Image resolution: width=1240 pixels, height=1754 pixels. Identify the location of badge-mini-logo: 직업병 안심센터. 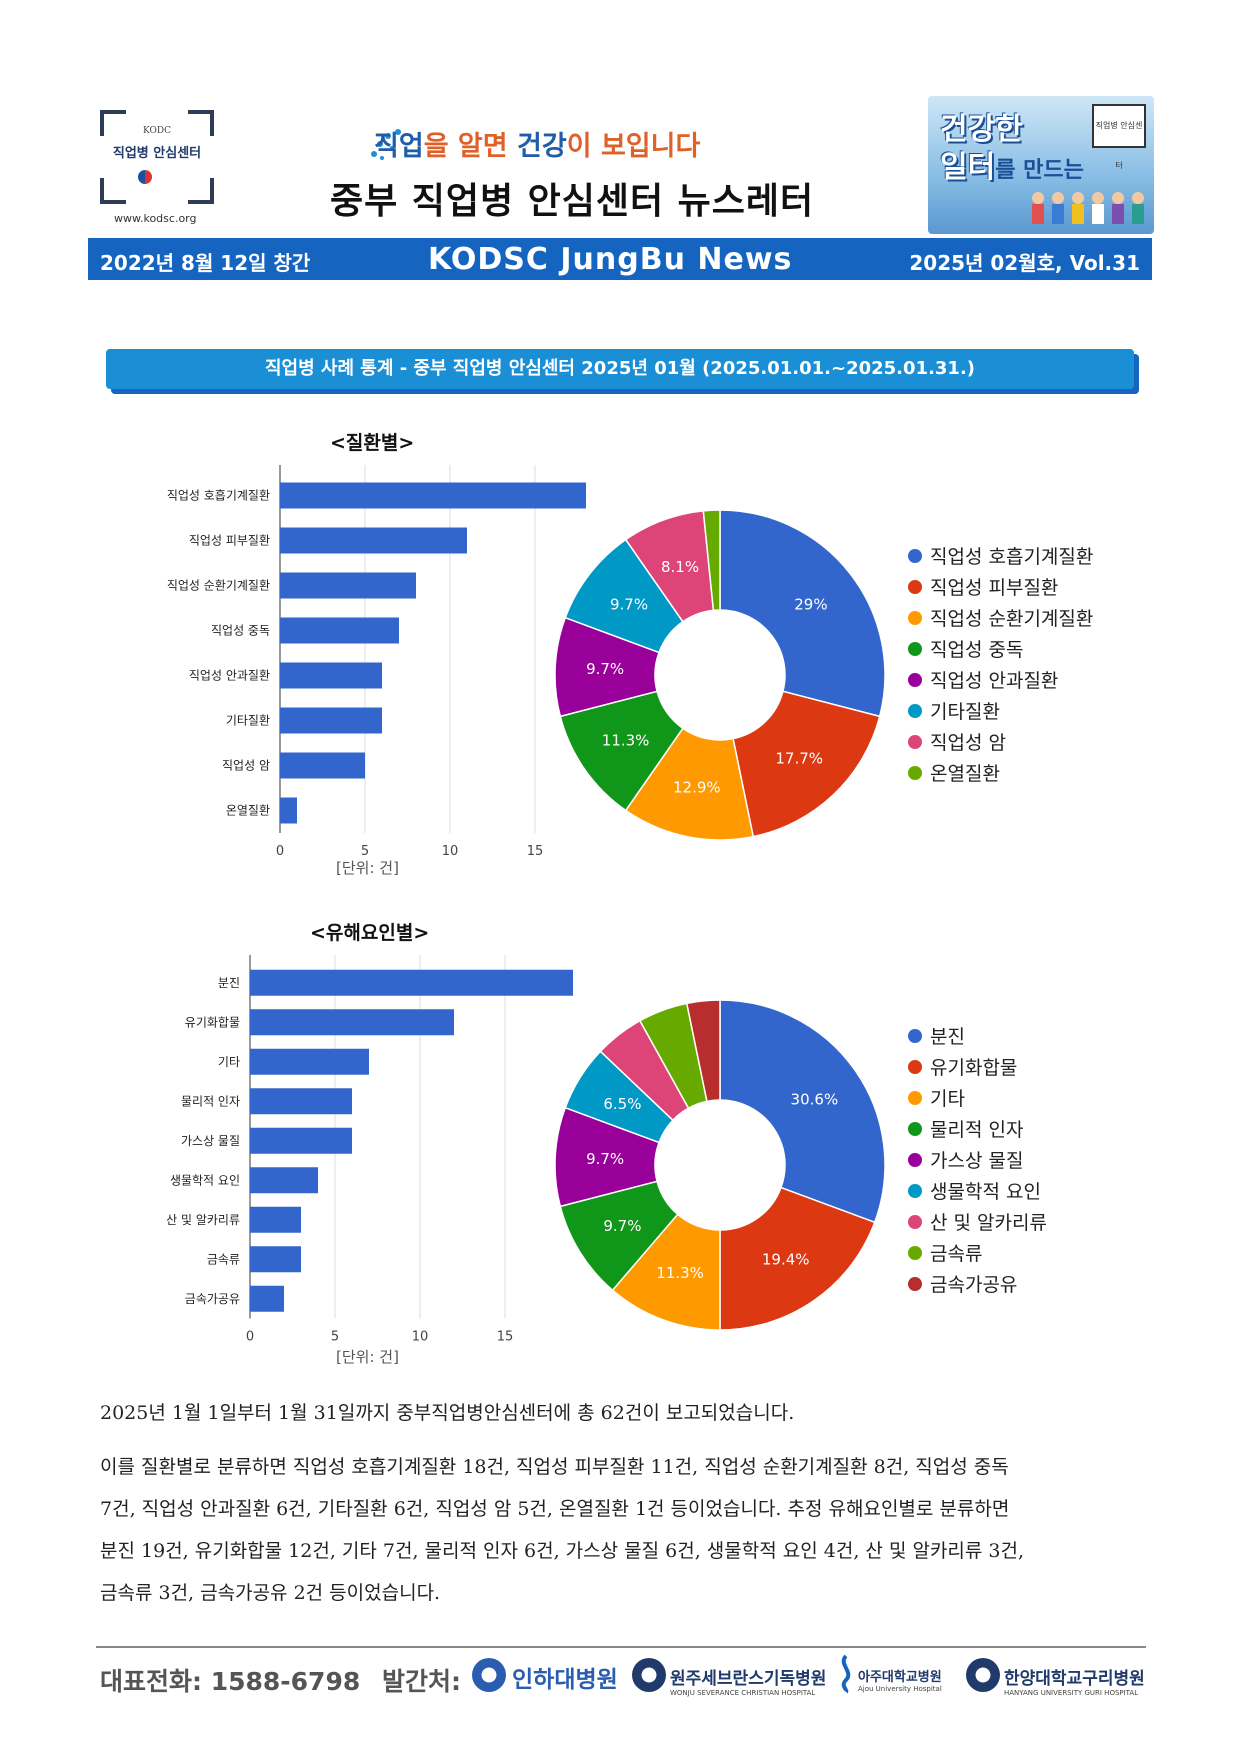
(1119, 137).